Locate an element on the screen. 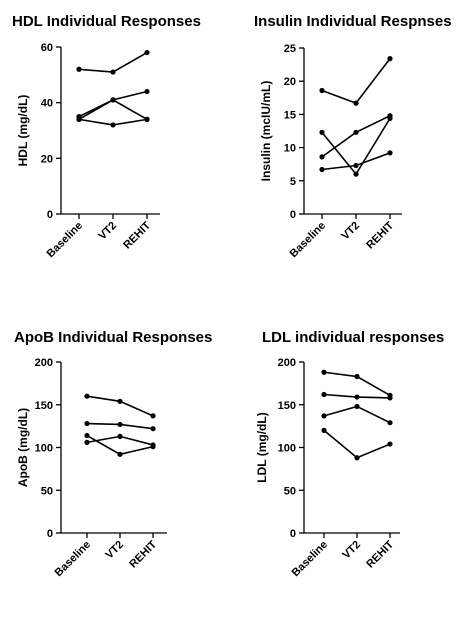 The width and height of the screenshot is (474, 619). y-tick-label: 10 is located at coordinates (290, 149).